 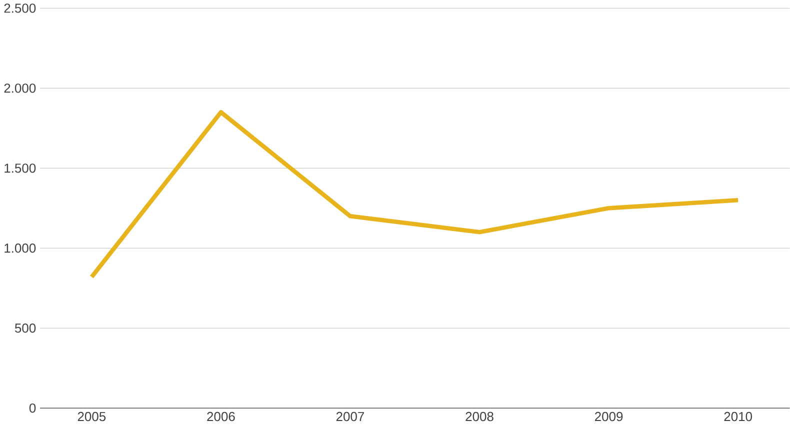 I want to click on y-tick-label: 2.500, so click(x=20, y=8).